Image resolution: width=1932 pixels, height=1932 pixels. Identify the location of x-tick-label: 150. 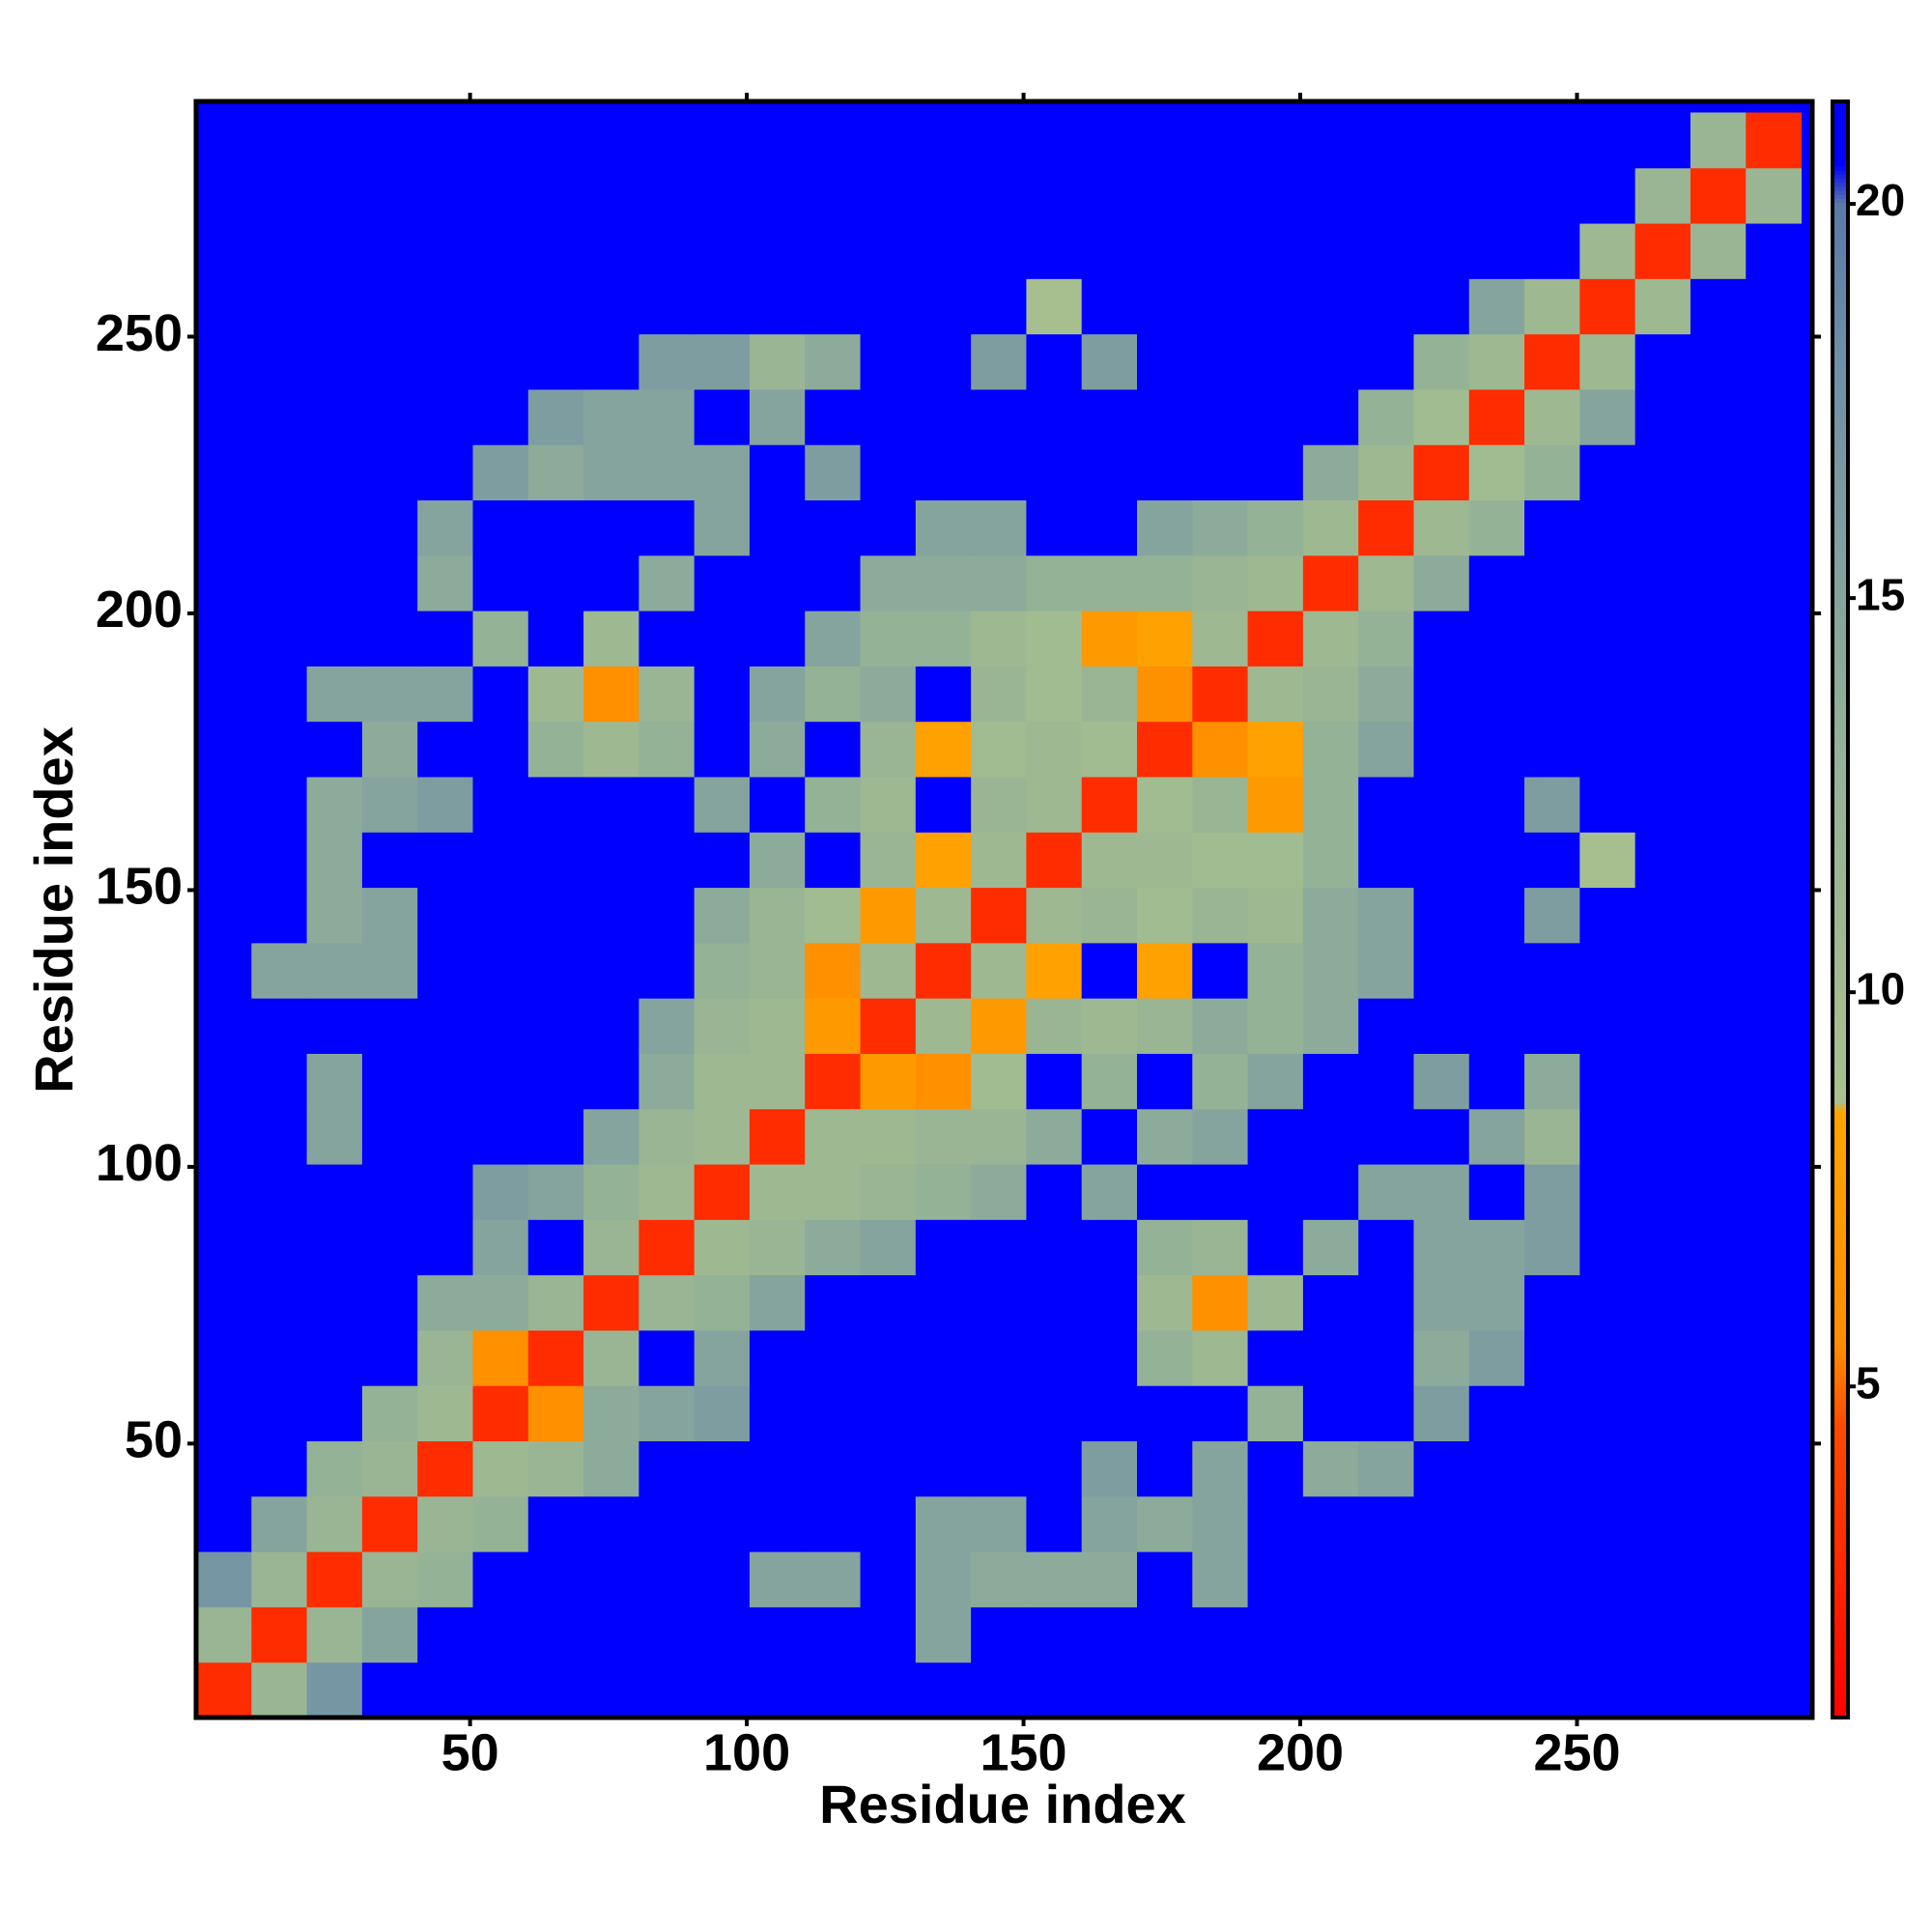
(1023, 1752).